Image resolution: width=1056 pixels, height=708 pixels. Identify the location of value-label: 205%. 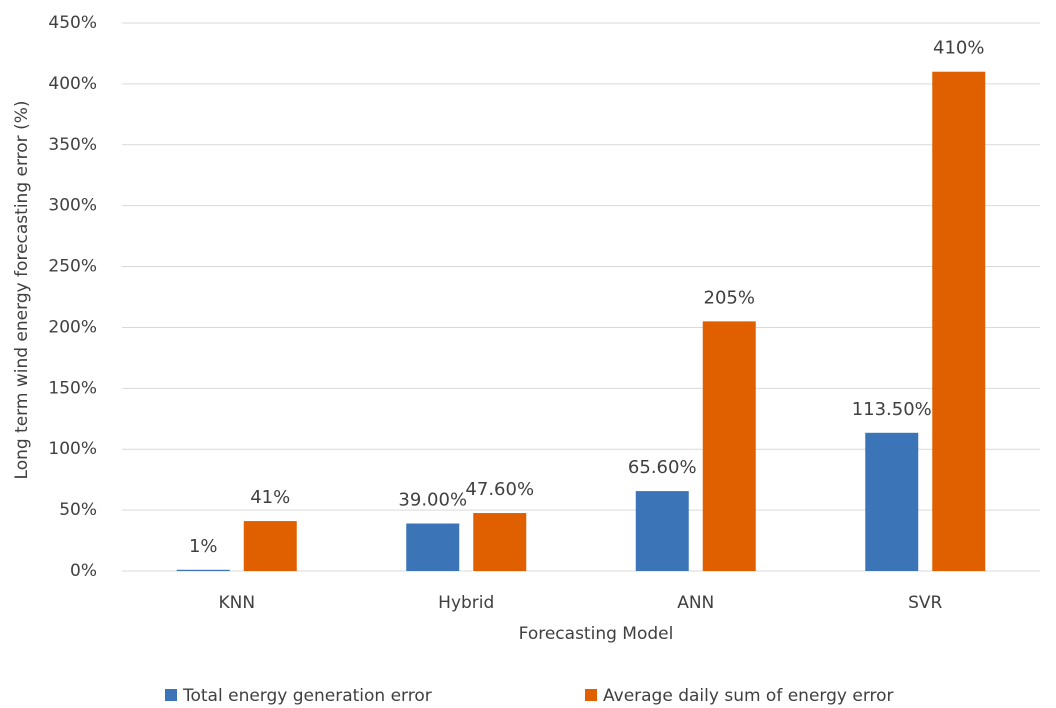
(729, 297).